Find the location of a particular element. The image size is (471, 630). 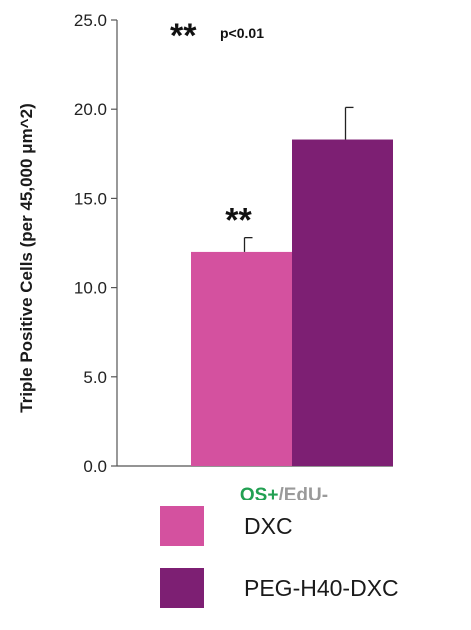

y-axis-title: Triple Positive Cells (per 45,000 μm^2) is located at coordinates (26, 257).